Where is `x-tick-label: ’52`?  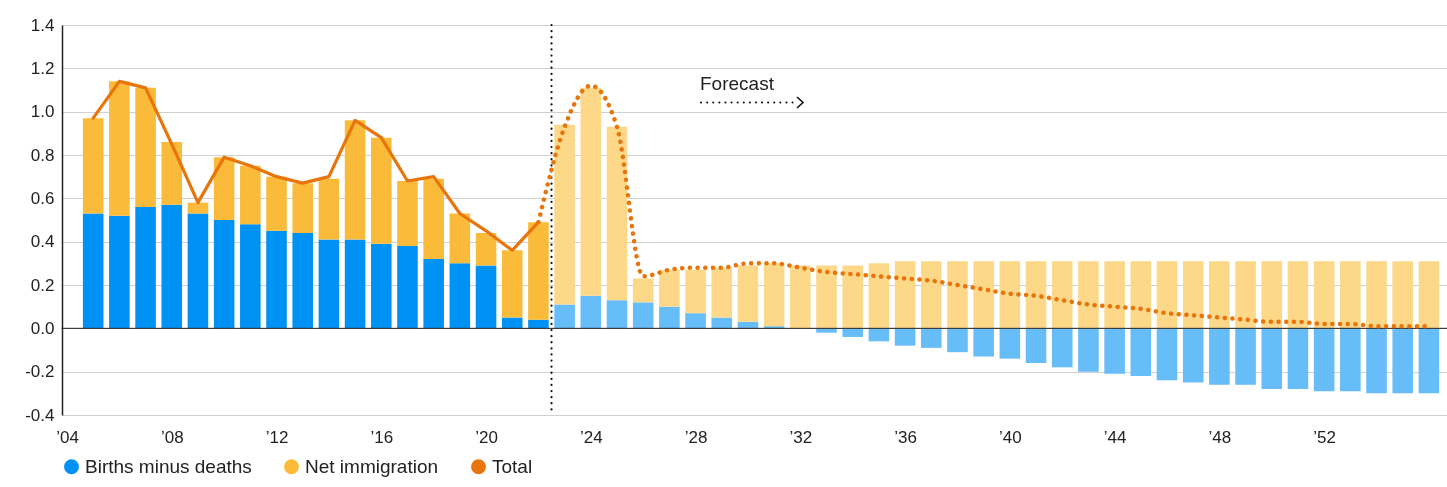
x-tick-label: ’52 is located at coordinates (1324, 437).